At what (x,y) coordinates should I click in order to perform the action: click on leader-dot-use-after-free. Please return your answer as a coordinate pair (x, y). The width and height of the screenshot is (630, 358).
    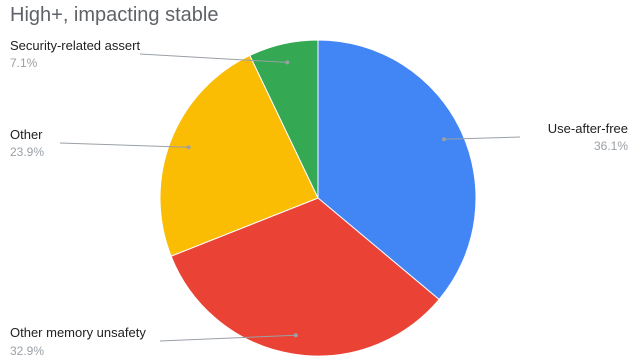
    Looking at the image, I should click on (443, 139).